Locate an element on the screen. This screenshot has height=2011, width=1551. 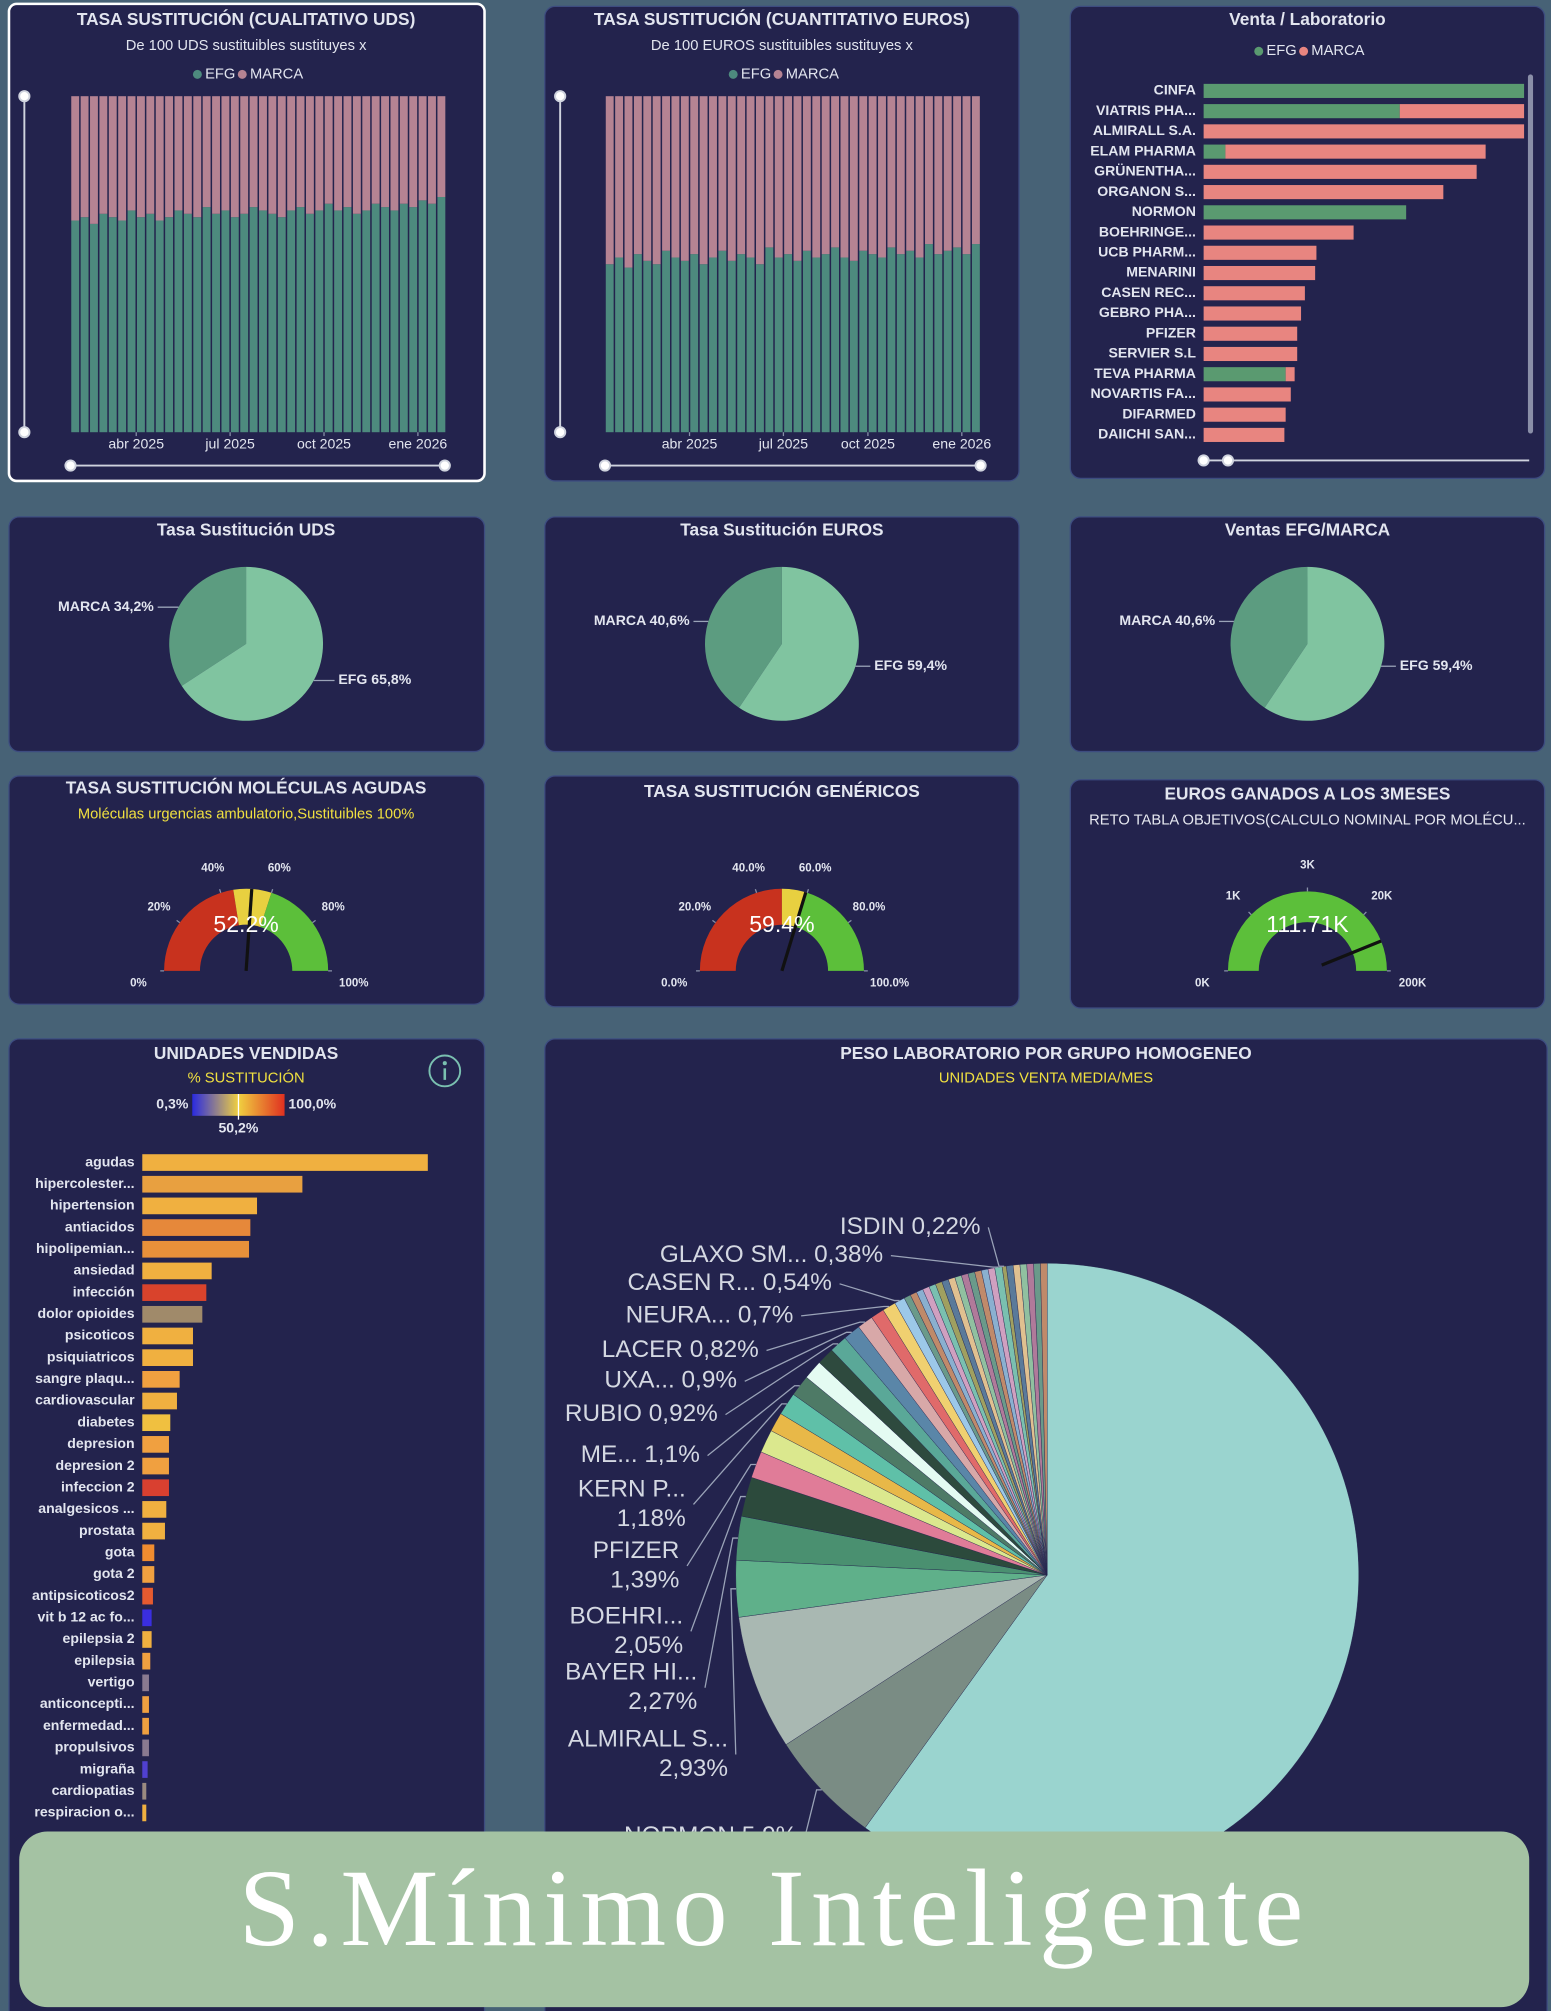
y-tick-label: diabetes is located at coordinates (105, 1421).